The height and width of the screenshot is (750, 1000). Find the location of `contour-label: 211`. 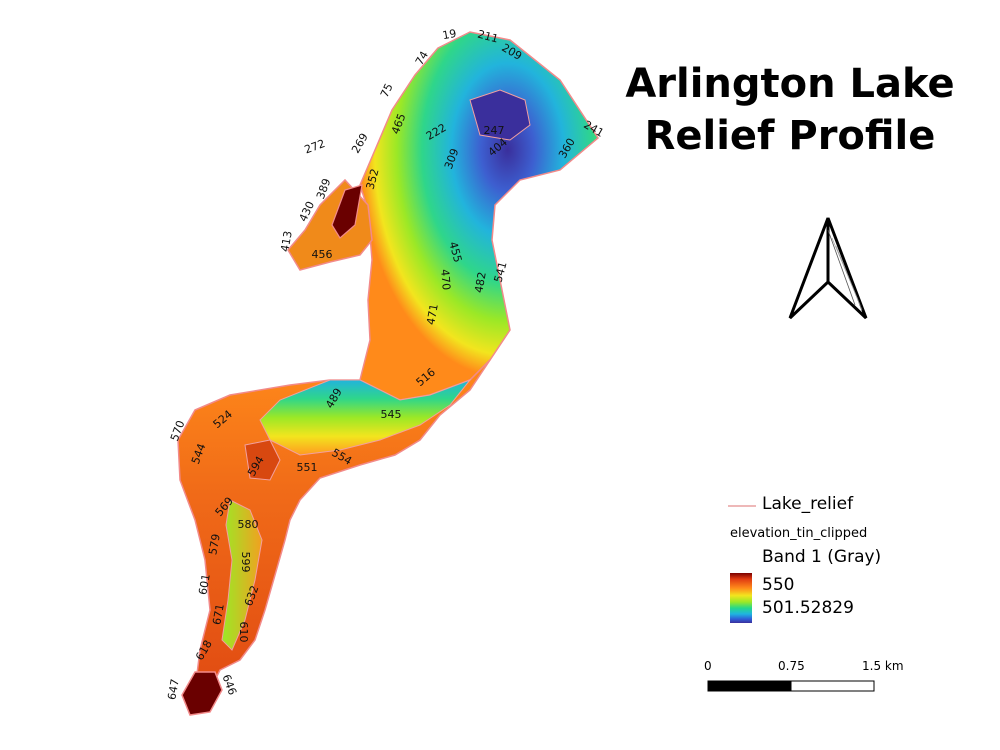

contour-label: 211 is located at coordinates (488, 37).